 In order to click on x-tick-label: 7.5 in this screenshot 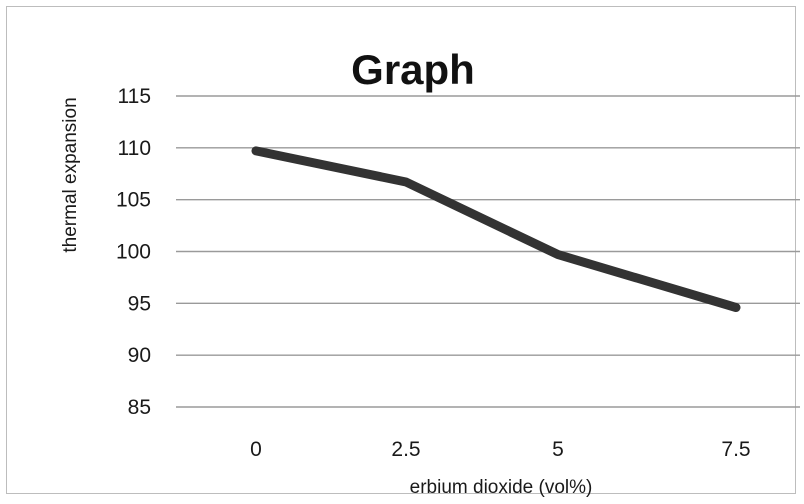, I will do `click(735, 449)`.